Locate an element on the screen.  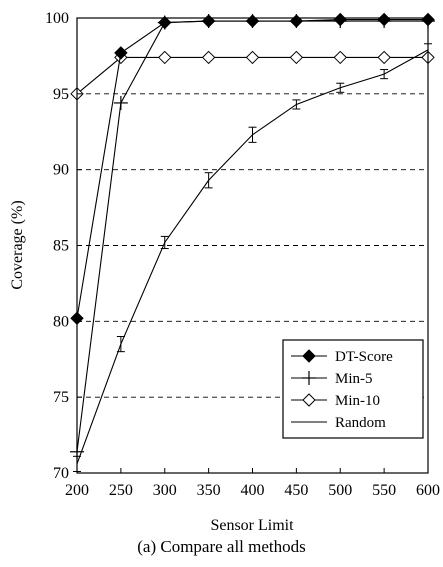
y-tick-label-95: 95 is located at coordinates (61, 94).